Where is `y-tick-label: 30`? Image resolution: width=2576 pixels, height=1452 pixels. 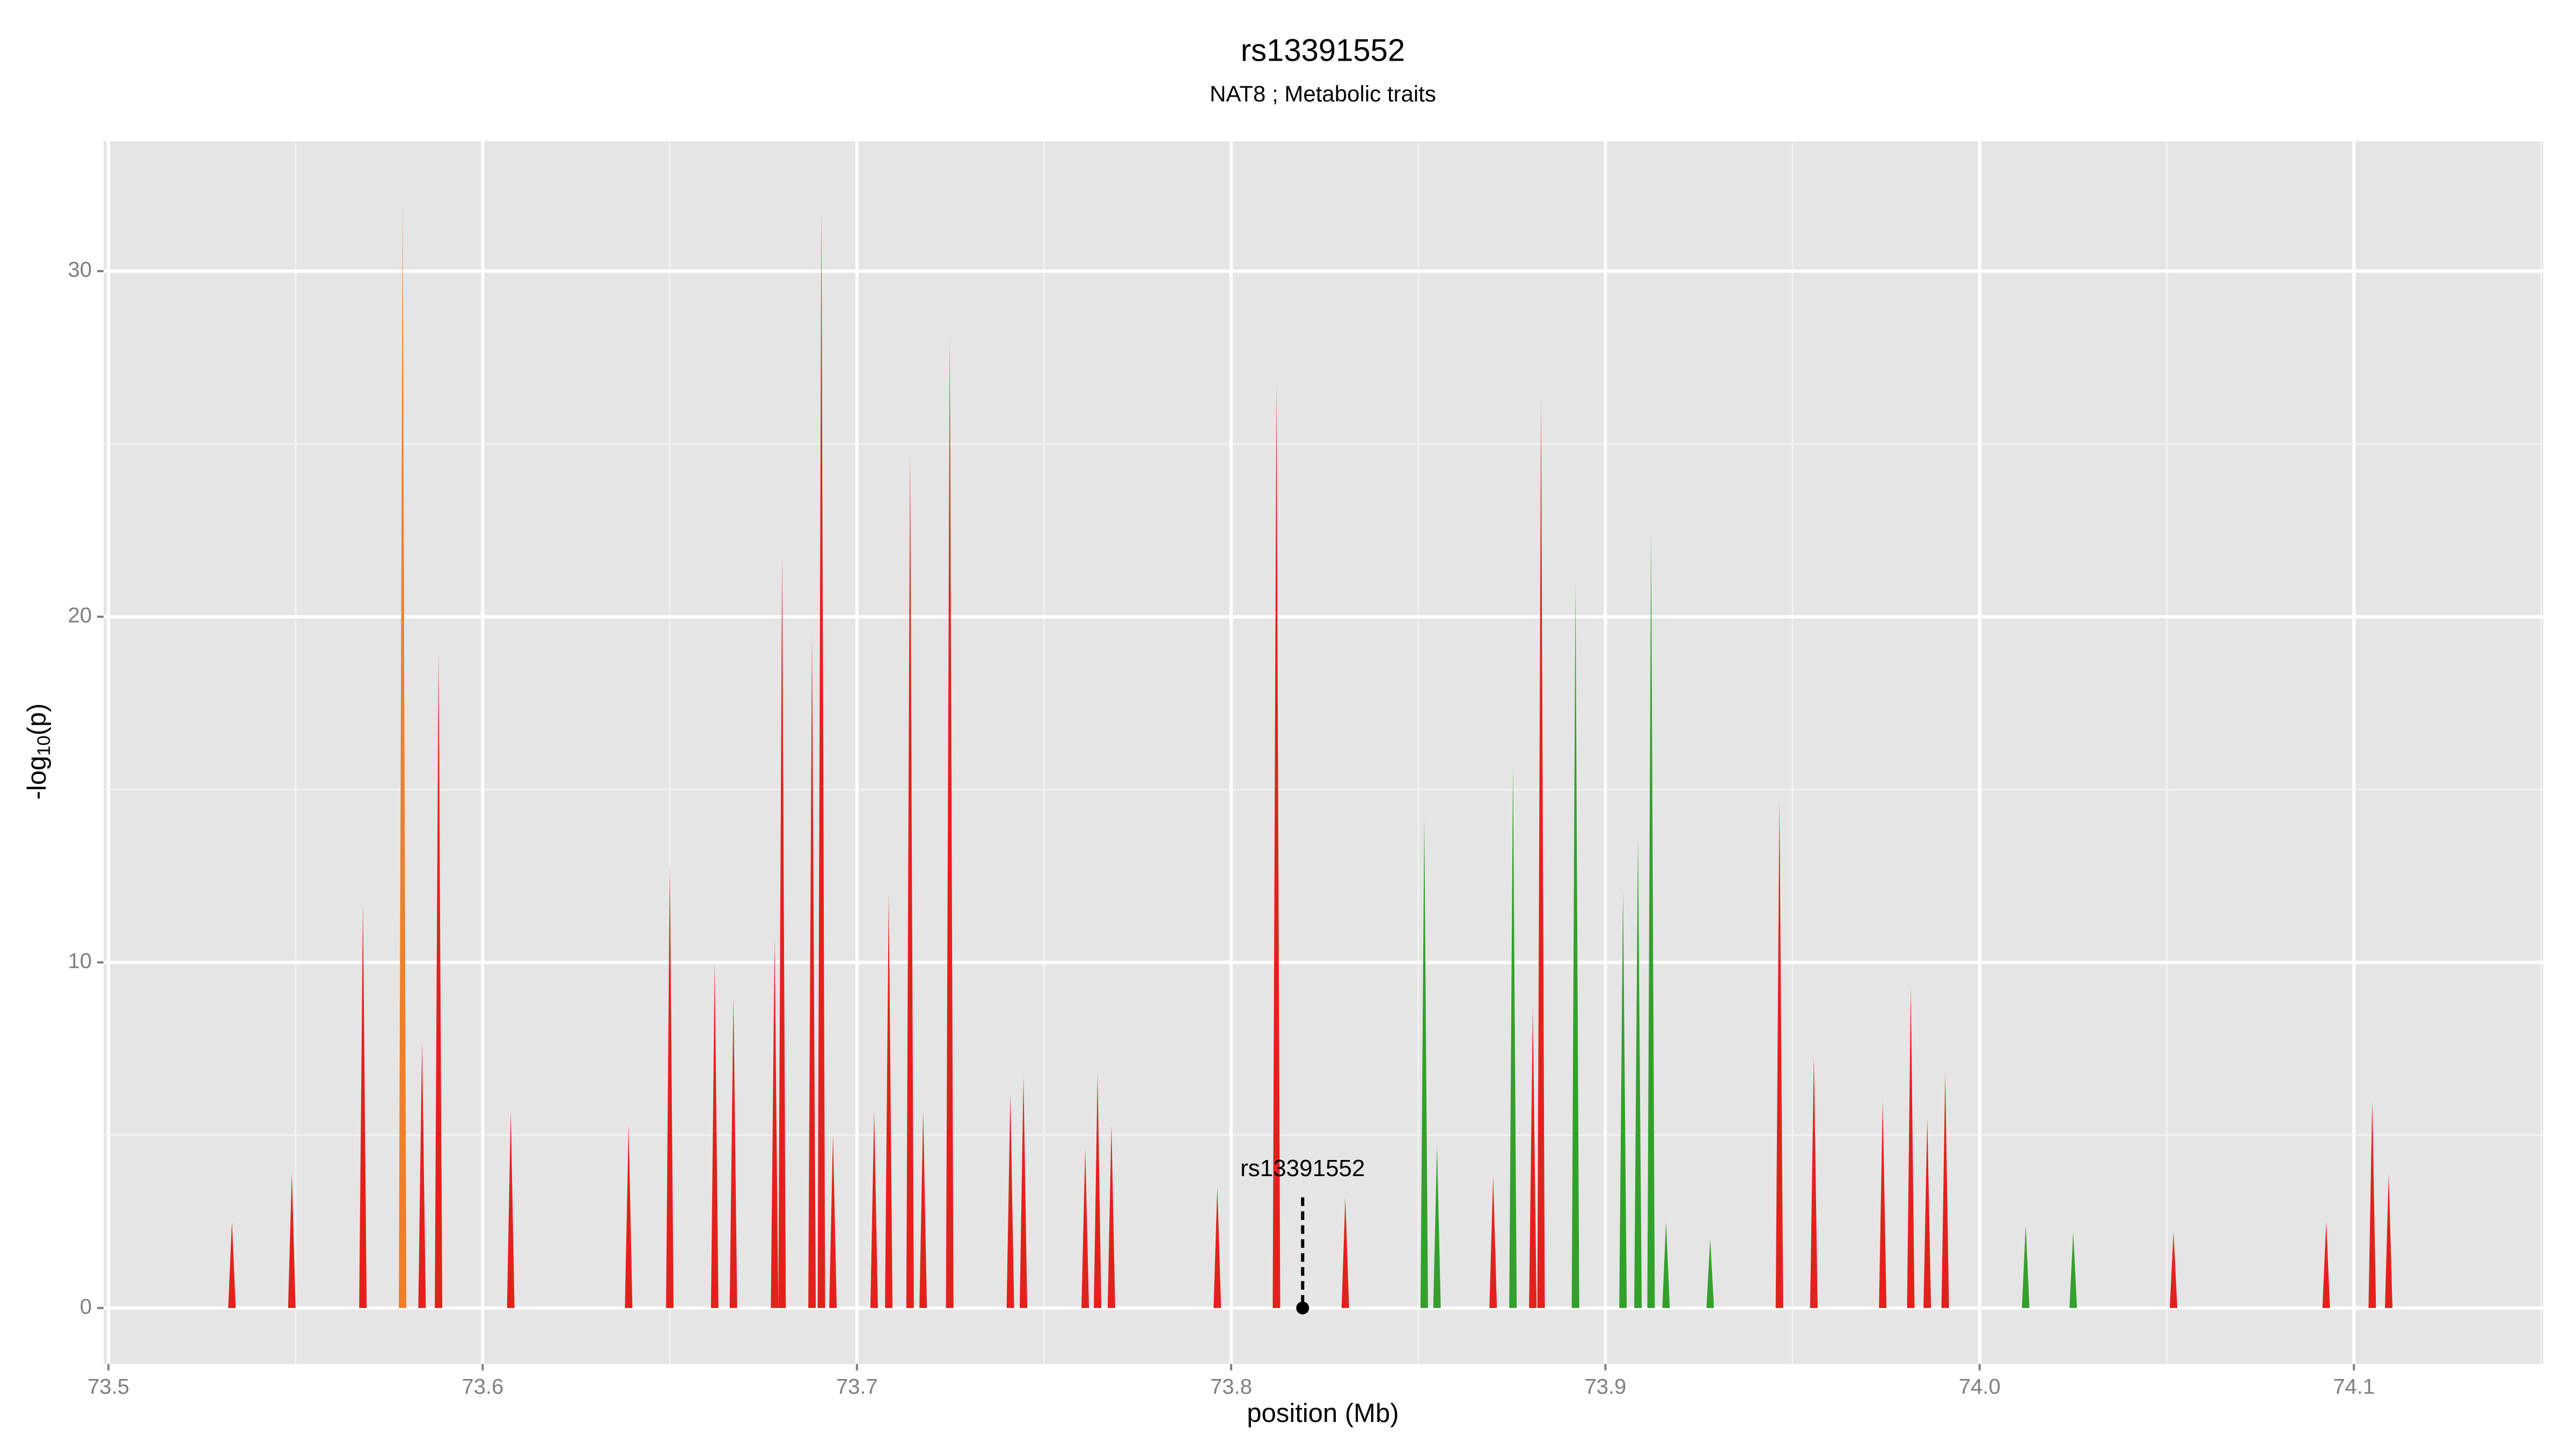
y-tick-label: 30 is located at coordinates (80, 270).